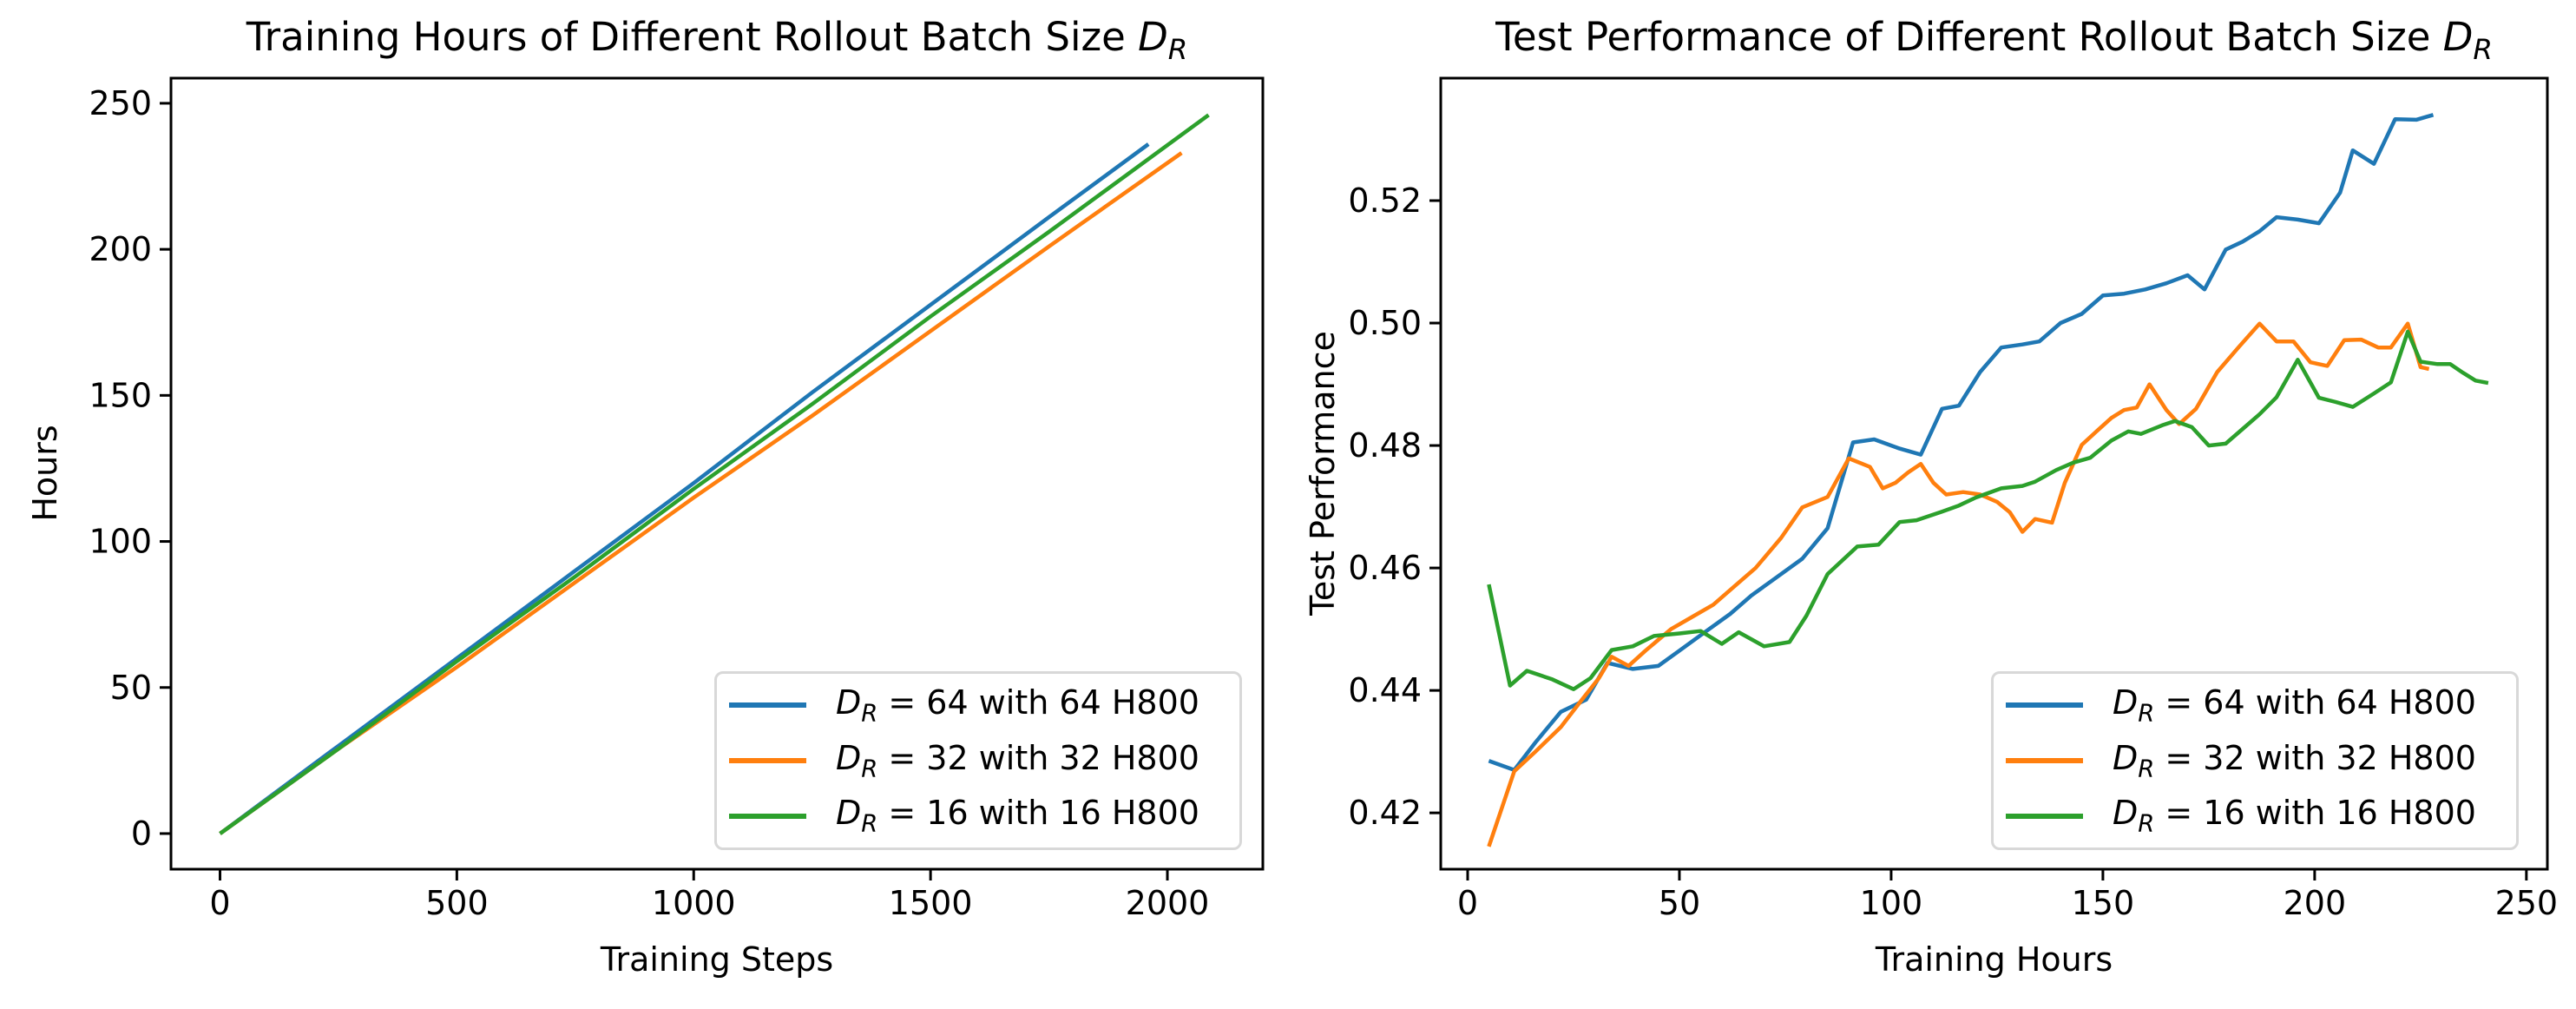 Image resolution: width=2576 pixels, height=1009 pixels. What do you see at coordinates (1679, 903) in the screenshot?
I see `x-tick-label: 50` at bounding box center [1679, 903].